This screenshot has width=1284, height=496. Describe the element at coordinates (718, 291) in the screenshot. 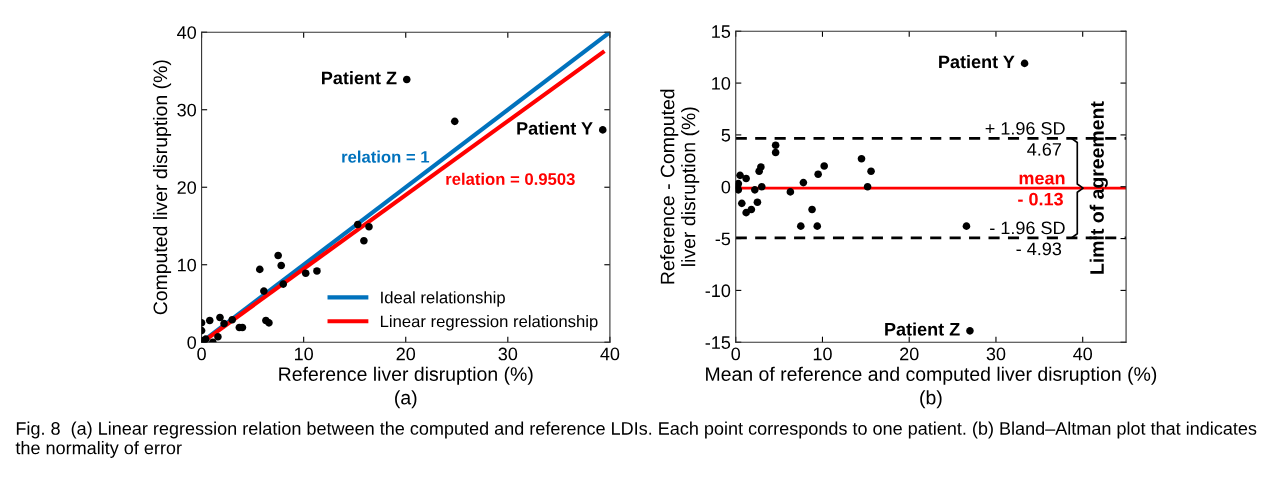

I see `y-tick-label: -10` at that location.